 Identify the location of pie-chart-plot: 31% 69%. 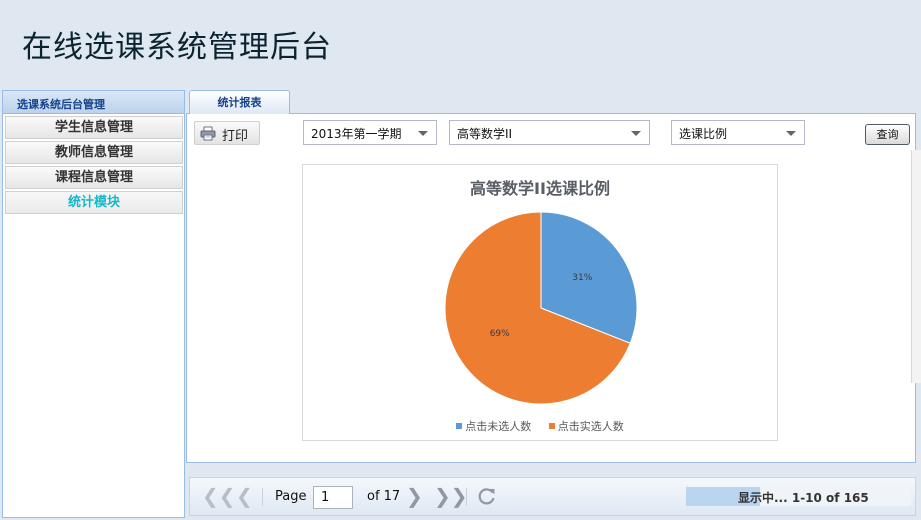
(541, 308).